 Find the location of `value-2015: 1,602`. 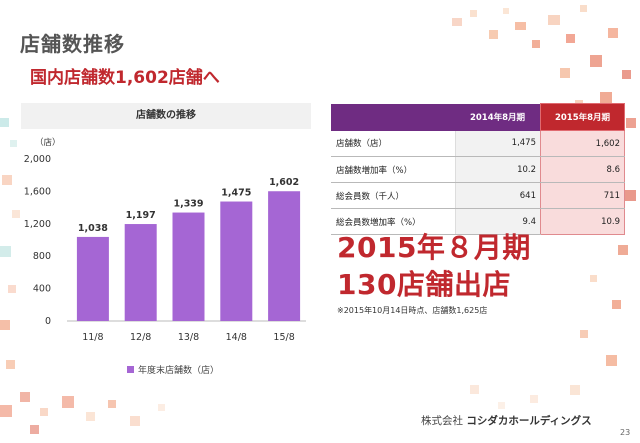

value-2015: 1,602 is located at coordinates (582, 143).